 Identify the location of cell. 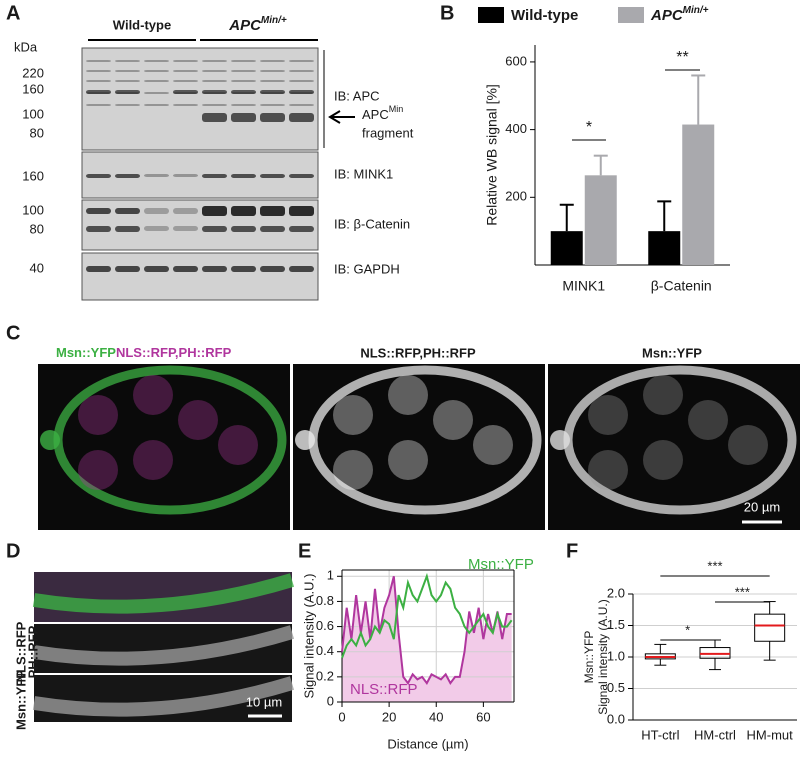
(305, 440).